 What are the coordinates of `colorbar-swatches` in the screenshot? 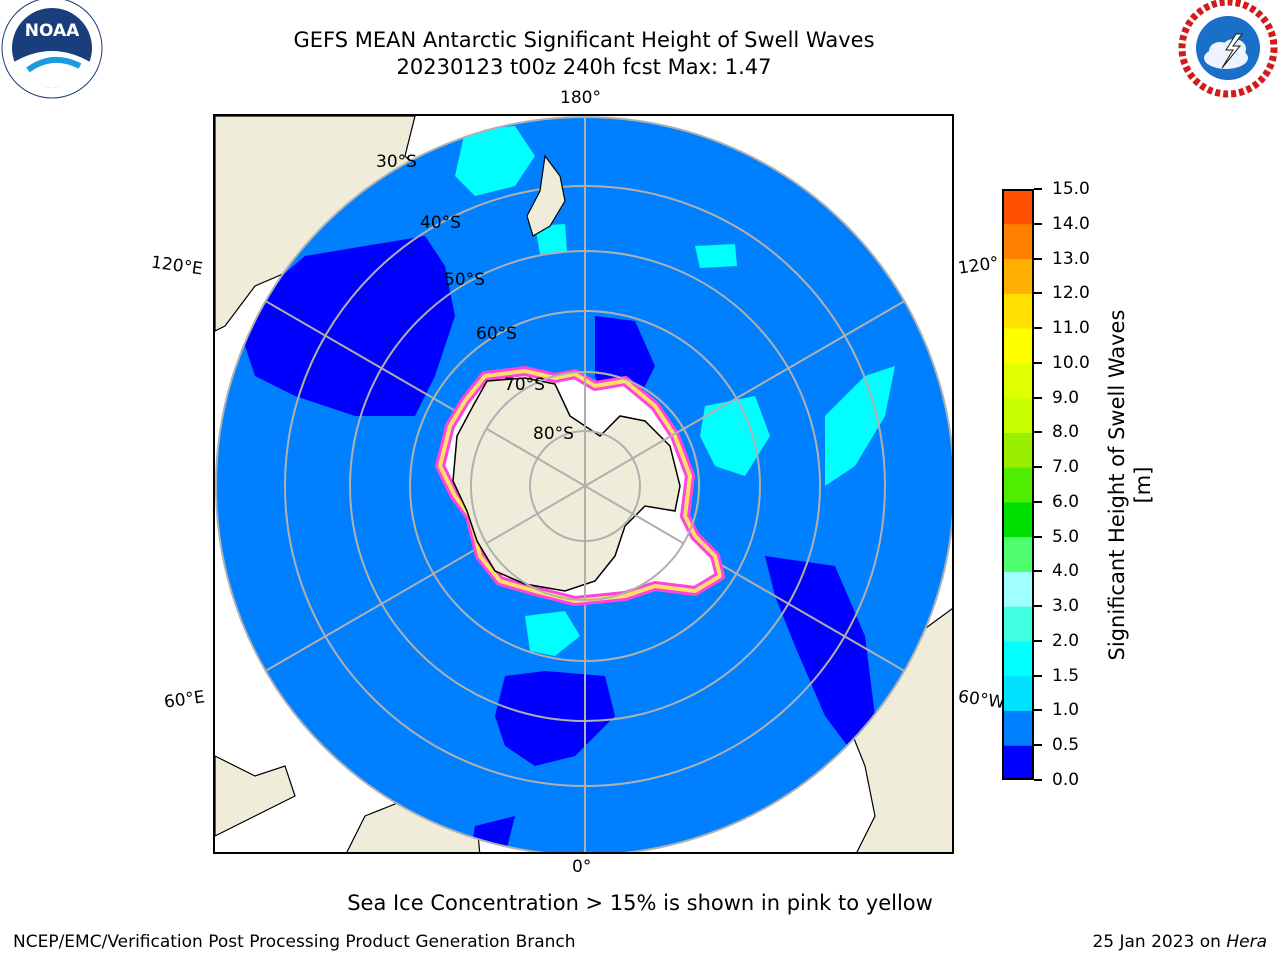 It's located at (1018, 485).